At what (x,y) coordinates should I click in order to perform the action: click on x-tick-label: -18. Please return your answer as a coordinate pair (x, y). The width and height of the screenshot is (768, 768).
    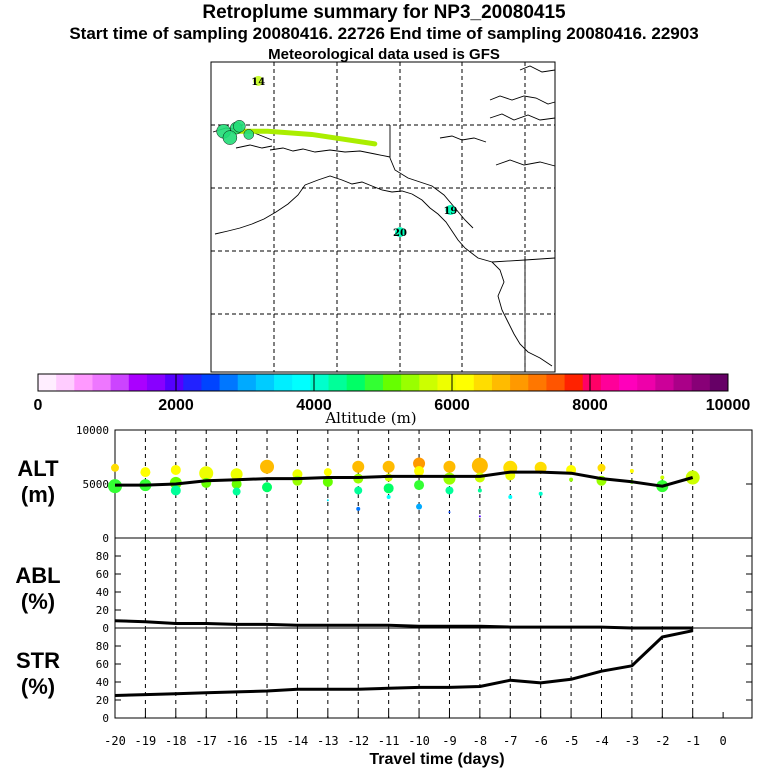
    Looking at the image, I should click on (176, 741).